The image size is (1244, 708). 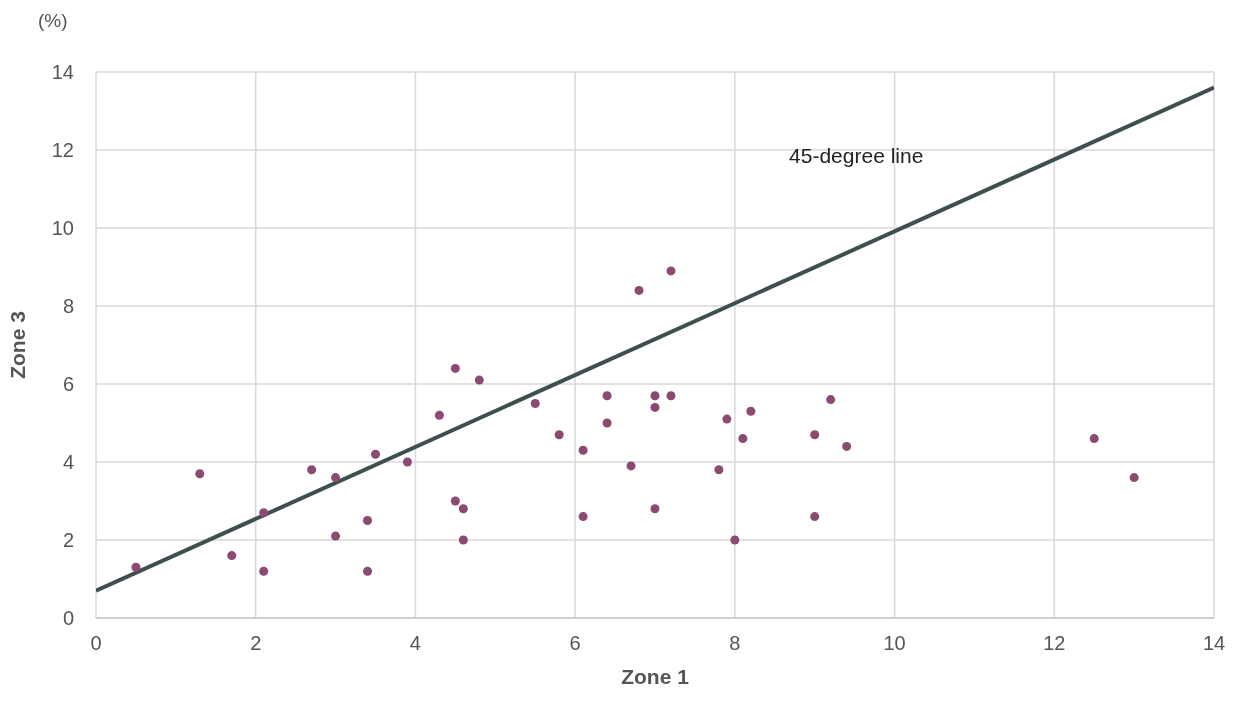 What do you see at coordinates (415, 643) in the screenshot?
I see `x-tick-label: 4` at bounding box center [415, 643].